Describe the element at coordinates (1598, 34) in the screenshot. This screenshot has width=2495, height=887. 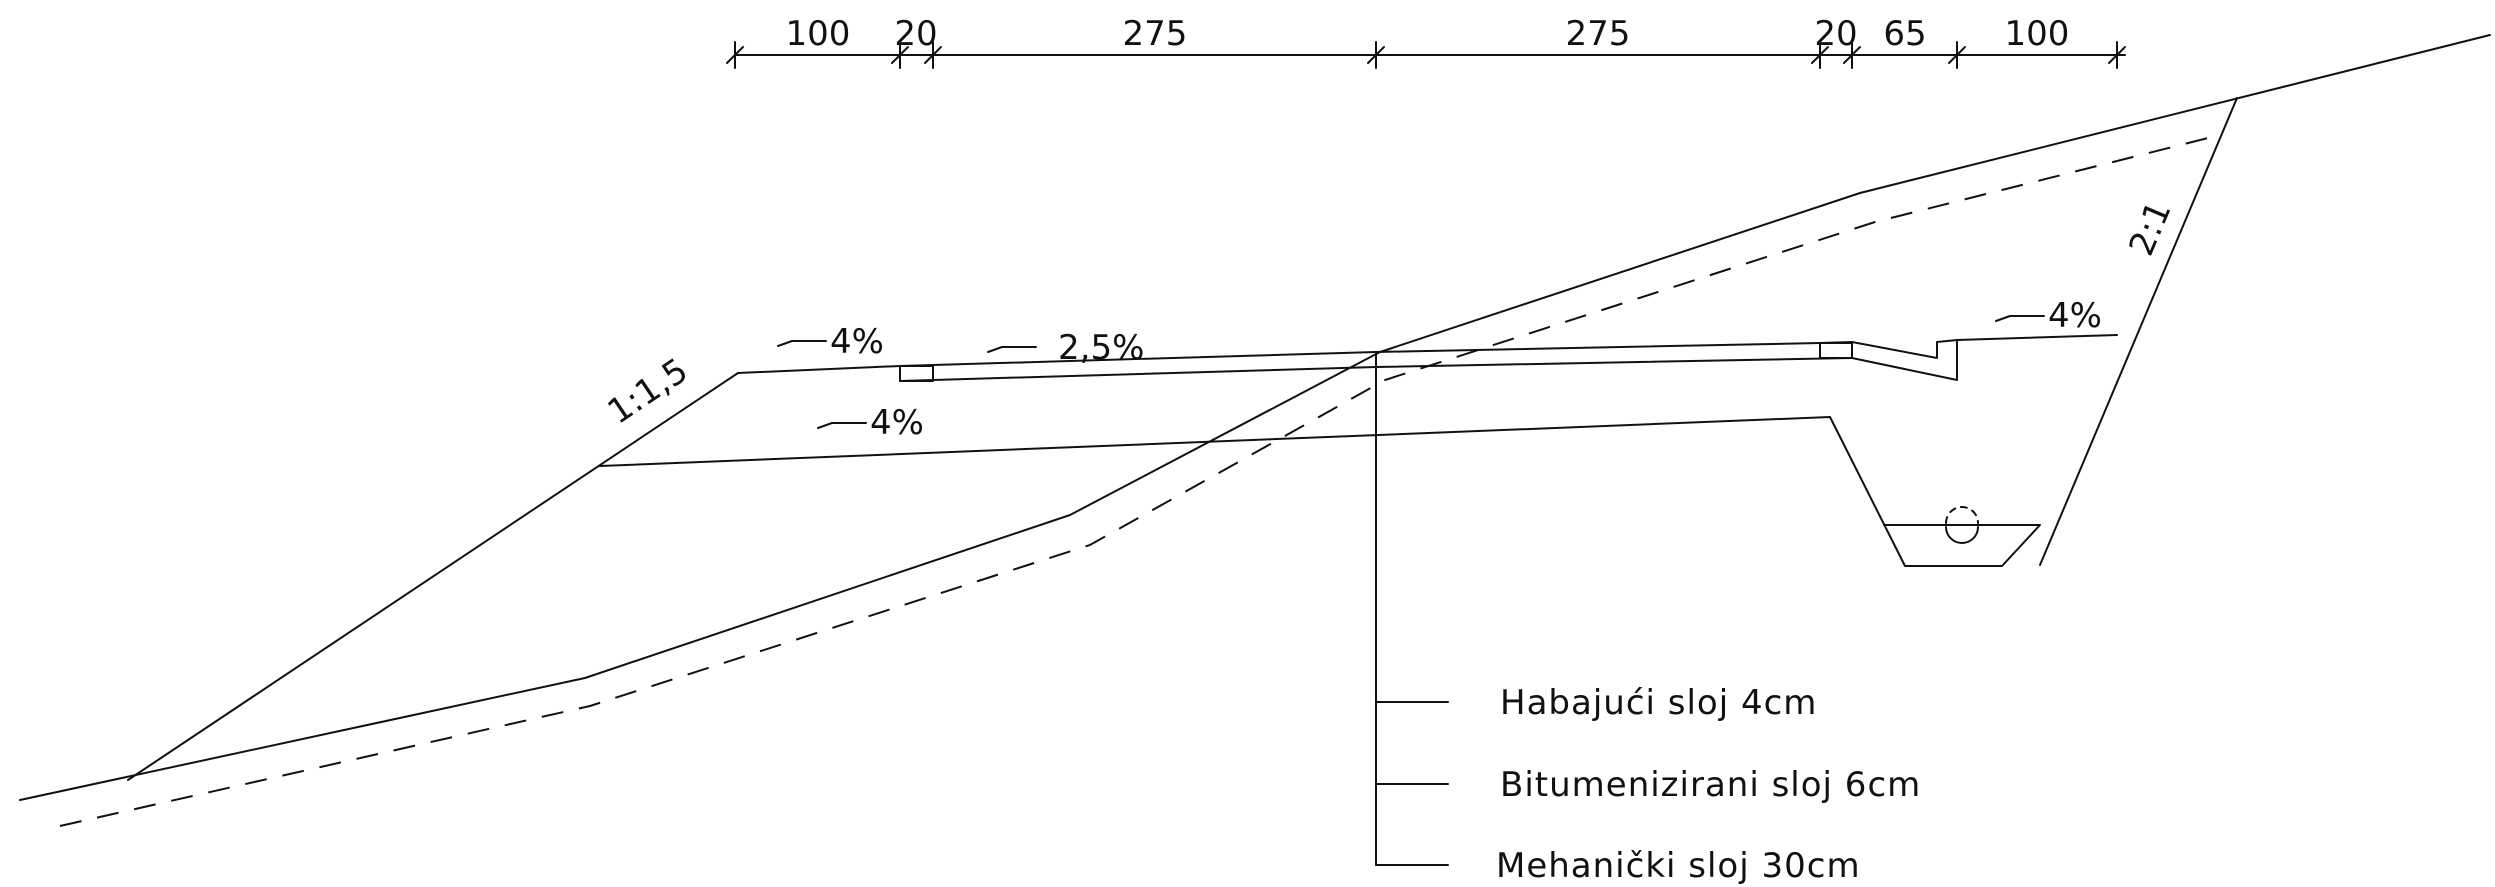
I see `dimension-label-4: 275` at that location.